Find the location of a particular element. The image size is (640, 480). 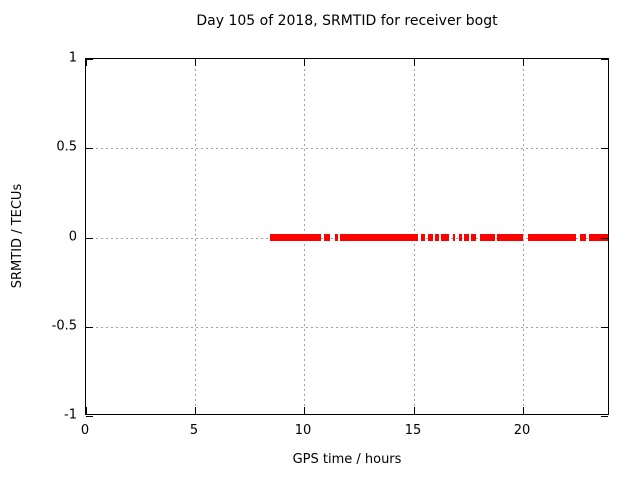

x-tick-label: 15 is located at coordinates (413, 430).